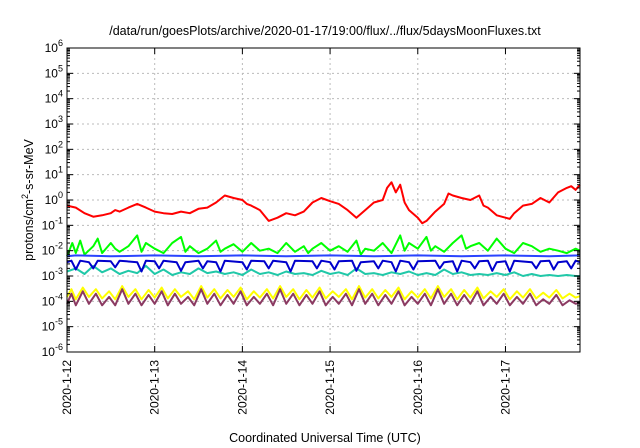  Describe the element at coordinates (60, 68) in the screenshot. I see `y-tick-label-exponent: 5` at that location.